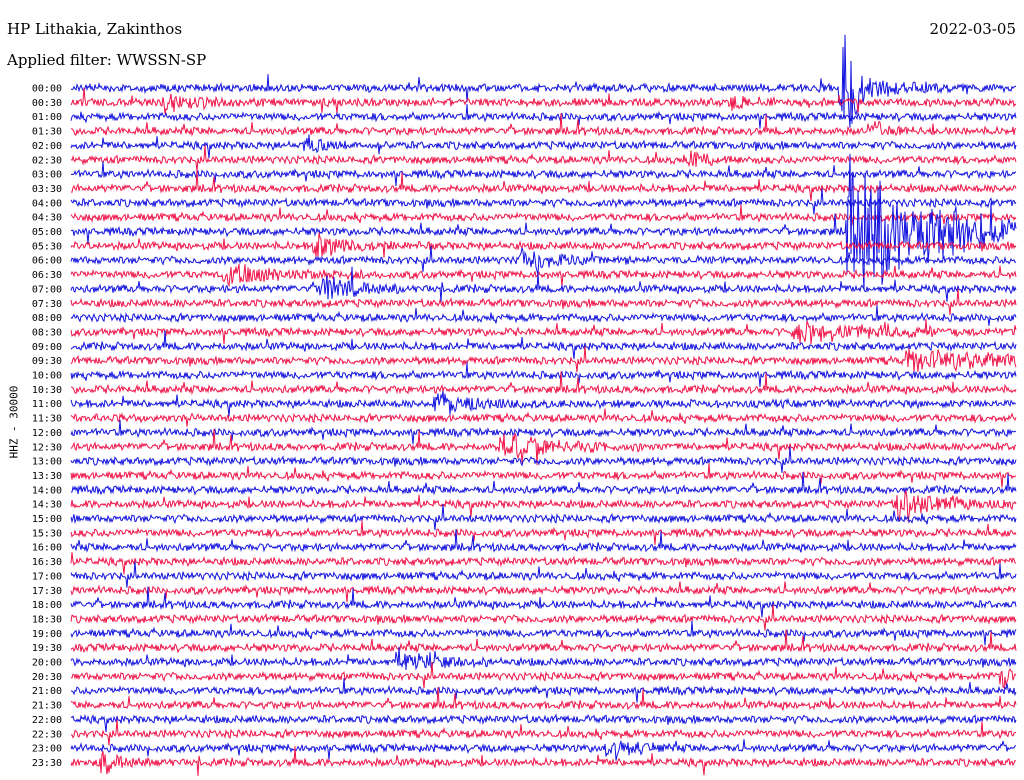 Image resolution: width=1024 pixels, height=780 pixels. I want to click on row-time-label: 13:30, so click(47, 476).